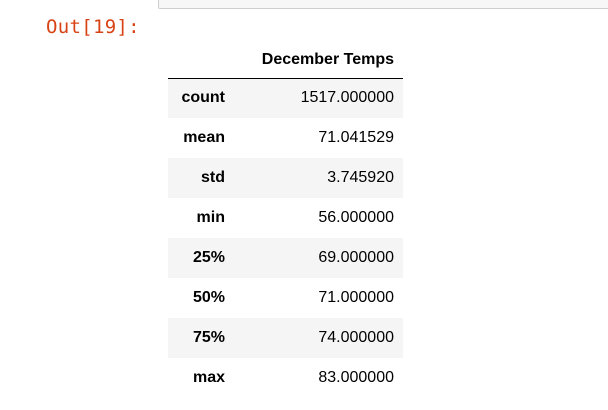 The image size is (608, 410). I want to click on row-value: 83.000000, so click(356, 377).